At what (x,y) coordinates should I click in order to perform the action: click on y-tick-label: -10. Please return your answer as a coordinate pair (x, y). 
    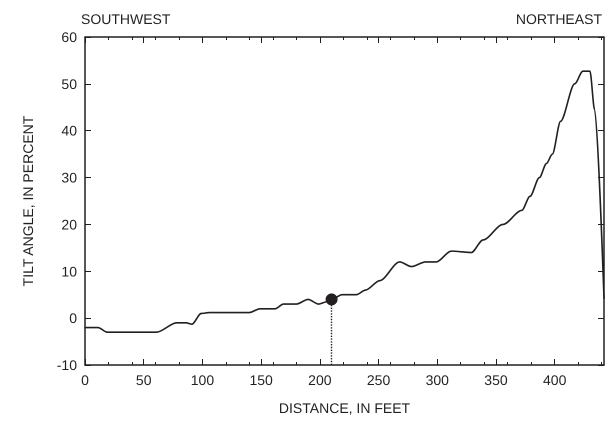
    Looking at the image, I should click on (67, 365).